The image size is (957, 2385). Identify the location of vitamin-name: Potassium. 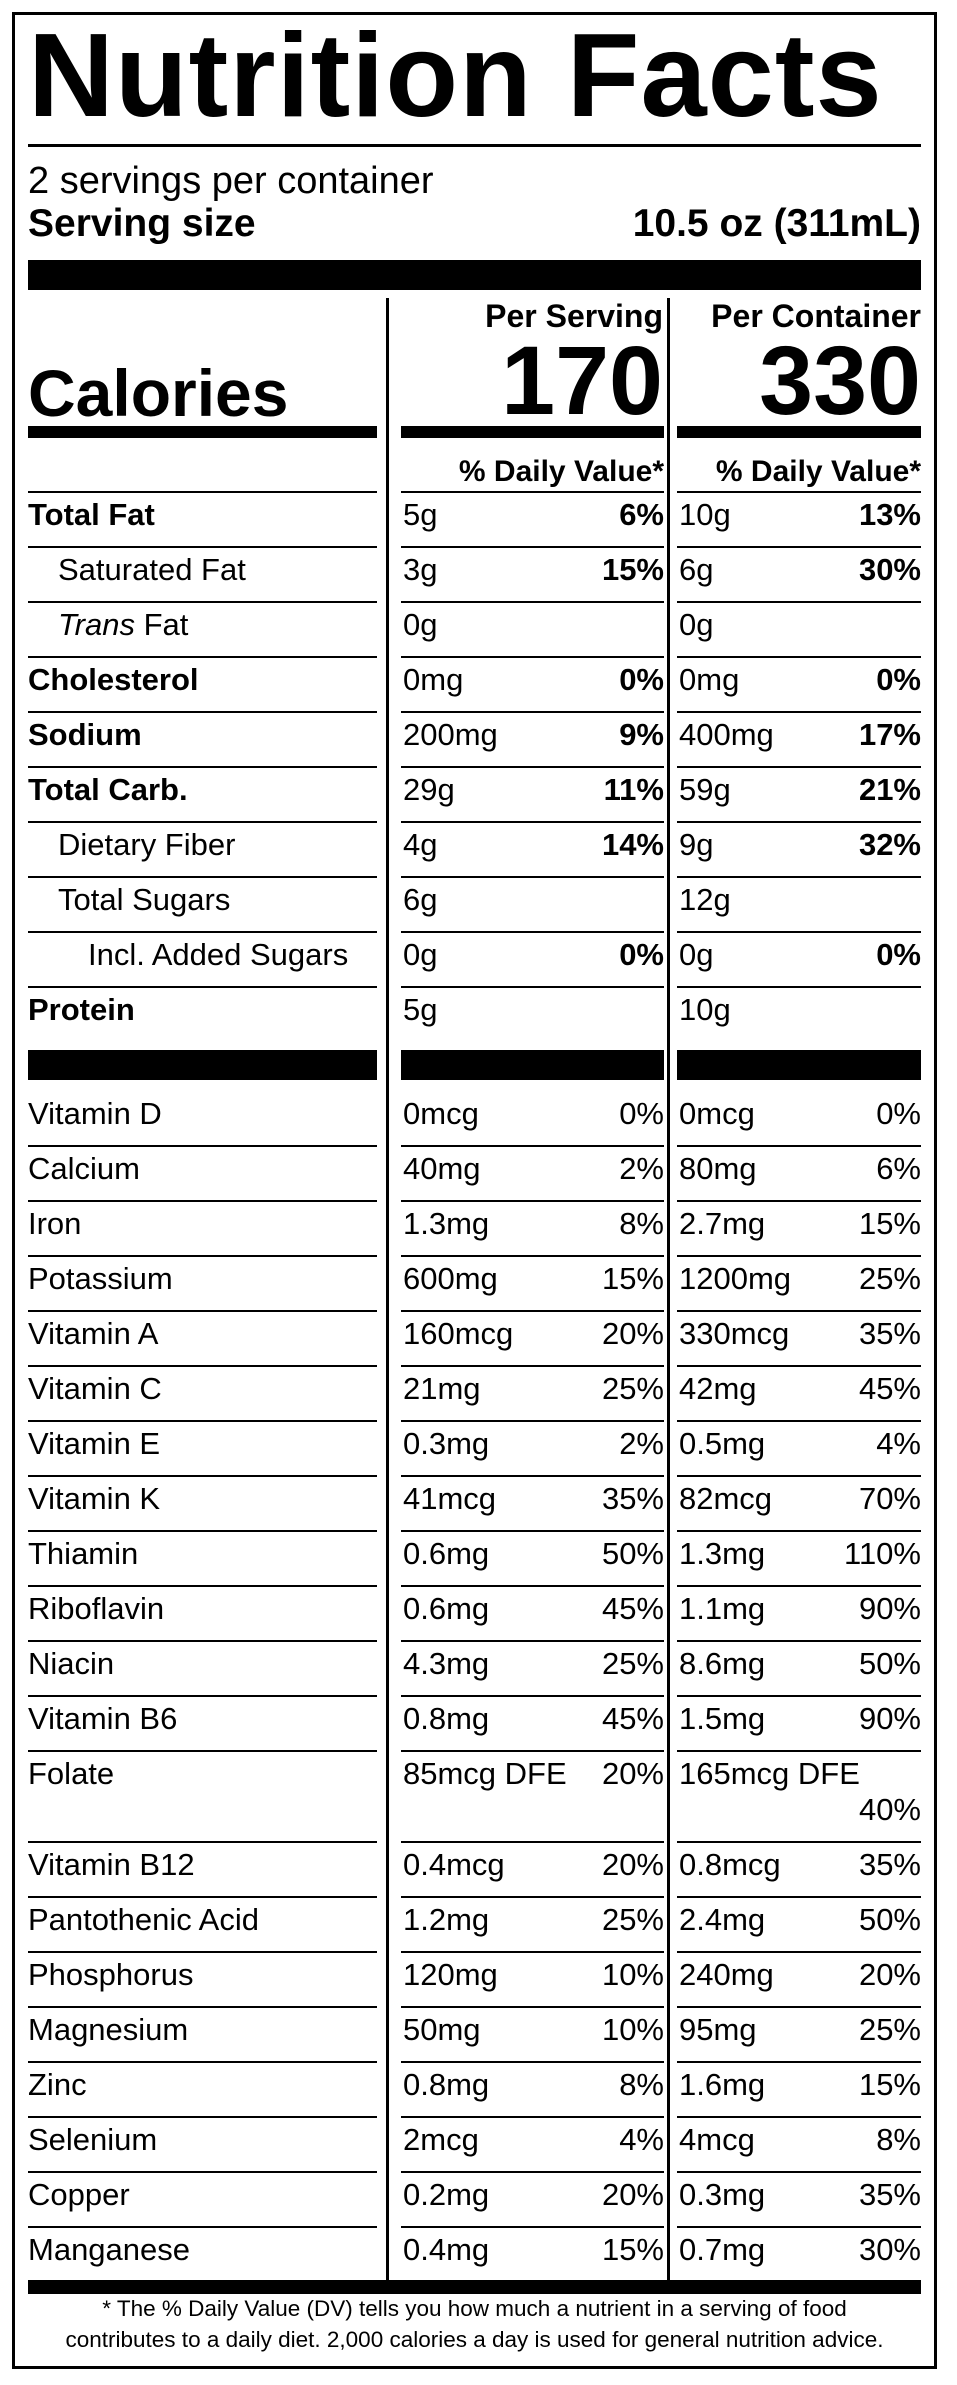
(100, 1278).